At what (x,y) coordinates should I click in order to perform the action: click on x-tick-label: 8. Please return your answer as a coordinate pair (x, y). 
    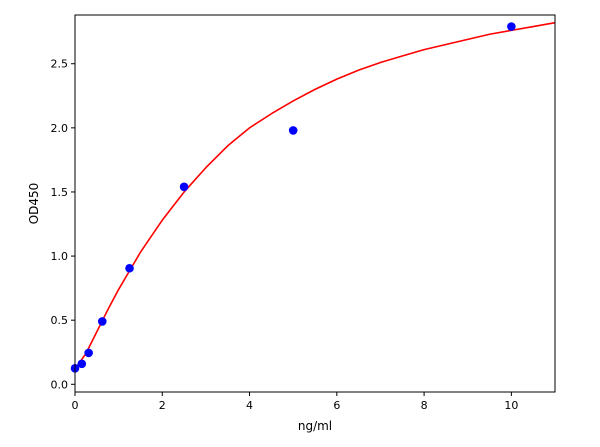
    Looking at the image, I should click on (424, 405).